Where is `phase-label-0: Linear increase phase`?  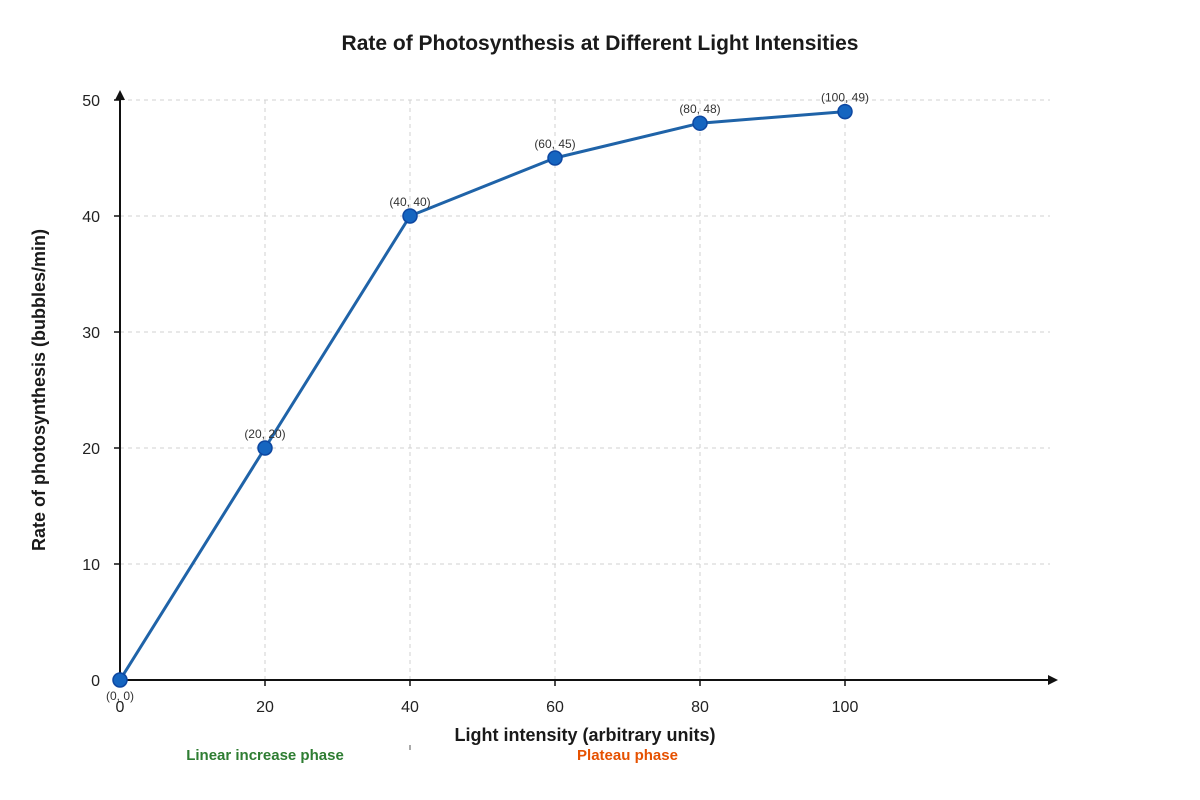 phase-label-0: Linear increase phase is located at coordinates (265, 755).